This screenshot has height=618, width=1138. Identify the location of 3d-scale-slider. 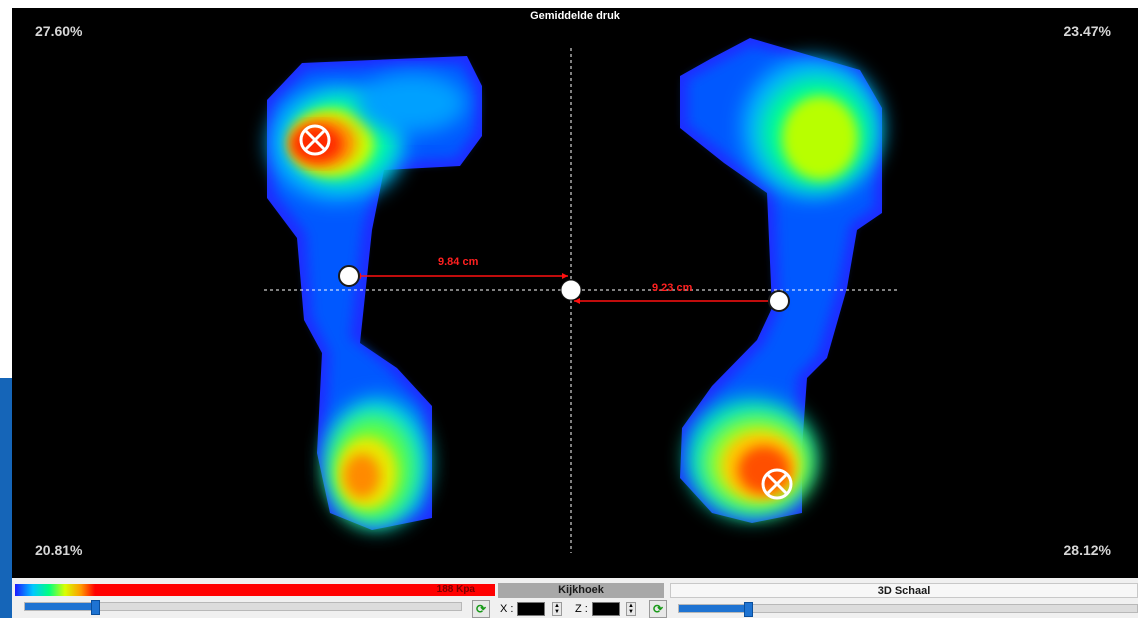
(908, 609).